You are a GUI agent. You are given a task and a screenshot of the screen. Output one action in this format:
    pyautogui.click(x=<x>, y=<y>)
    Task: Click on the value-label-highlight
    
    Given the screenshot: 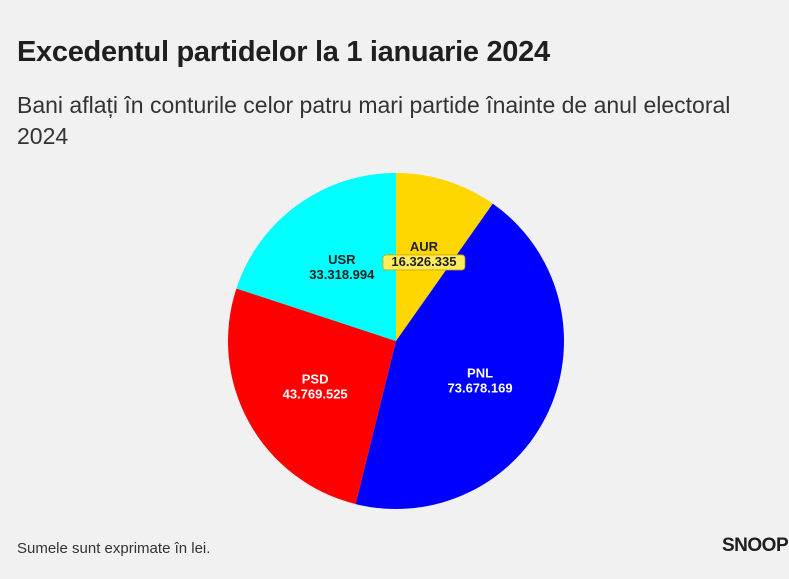 What is the action you would take?
    pyautogui.click(x=424, y=262)
    